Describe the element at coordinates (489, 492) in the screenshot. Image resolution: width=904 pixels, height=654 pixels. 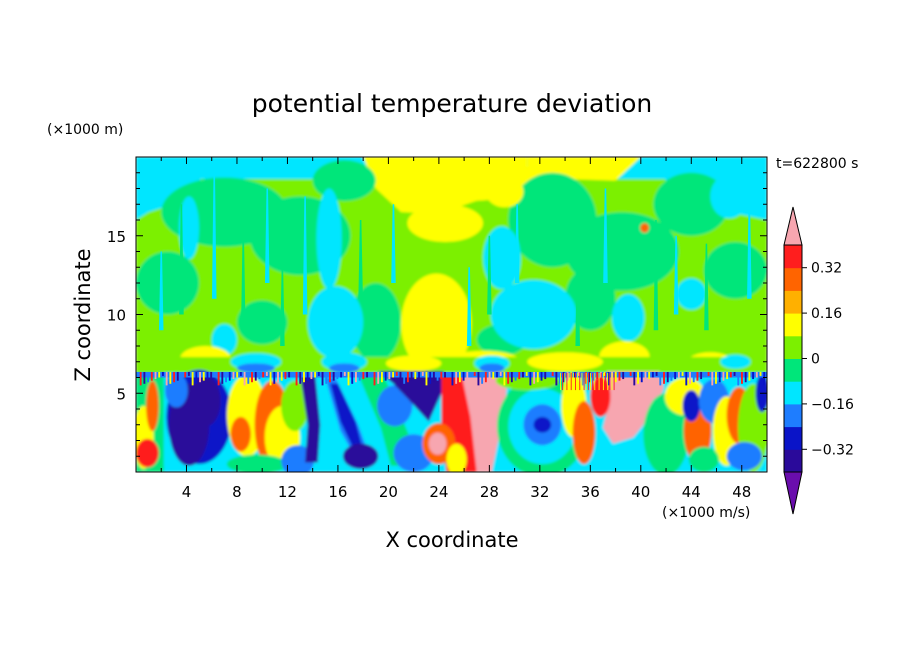
I see `x-tick-label: 28` at that location.